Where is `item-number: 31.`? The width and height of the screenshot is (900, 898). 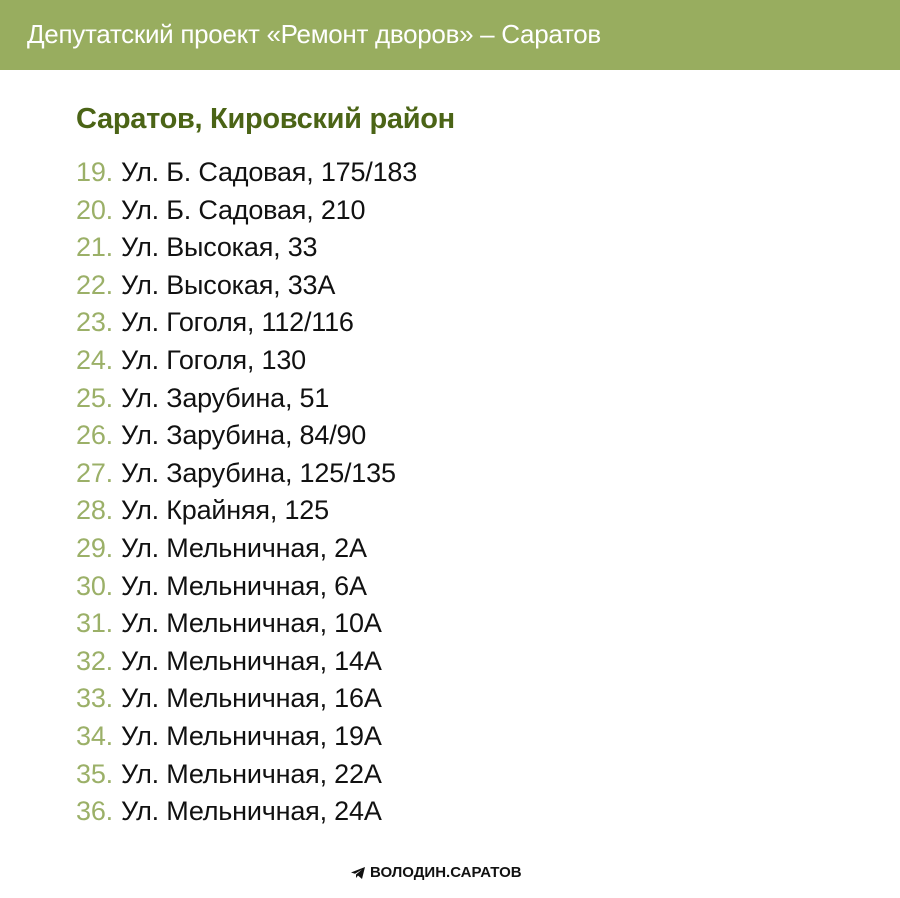
item-number: 31. is located at coordinates (94, 623).